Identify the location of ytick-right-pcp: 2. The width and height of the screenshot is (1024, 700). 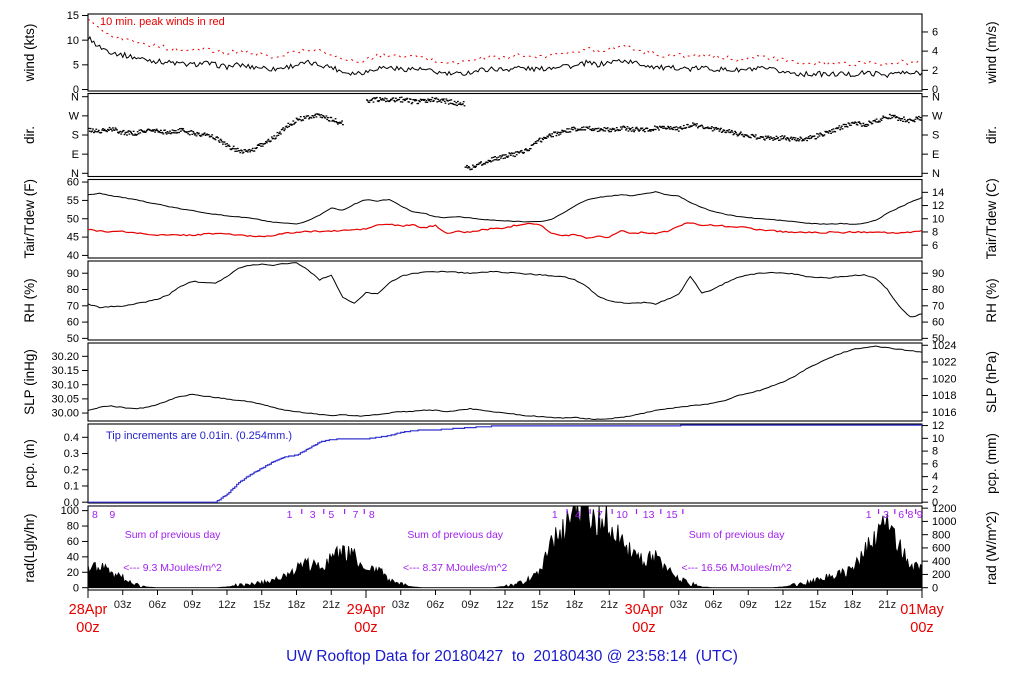
(935, 490).